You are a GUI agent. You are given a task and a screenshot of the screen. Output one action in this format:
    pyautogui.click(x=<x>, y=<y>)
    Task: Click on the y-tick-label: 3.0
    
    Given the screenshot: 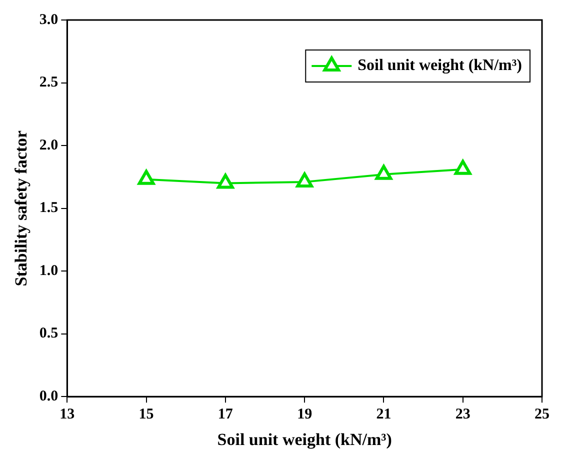 What is the action you would take?
    pyautogui.click(x=48, y=20)
    